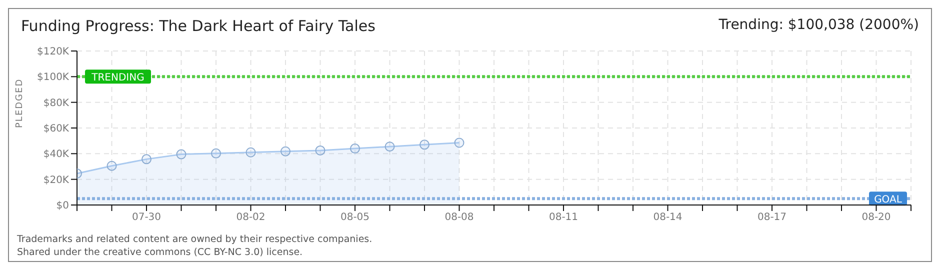  What do you see at coordinates (56, 103) in the screenshot?
I see `y-tick-label: $80K` at bounding box center [56, 103].